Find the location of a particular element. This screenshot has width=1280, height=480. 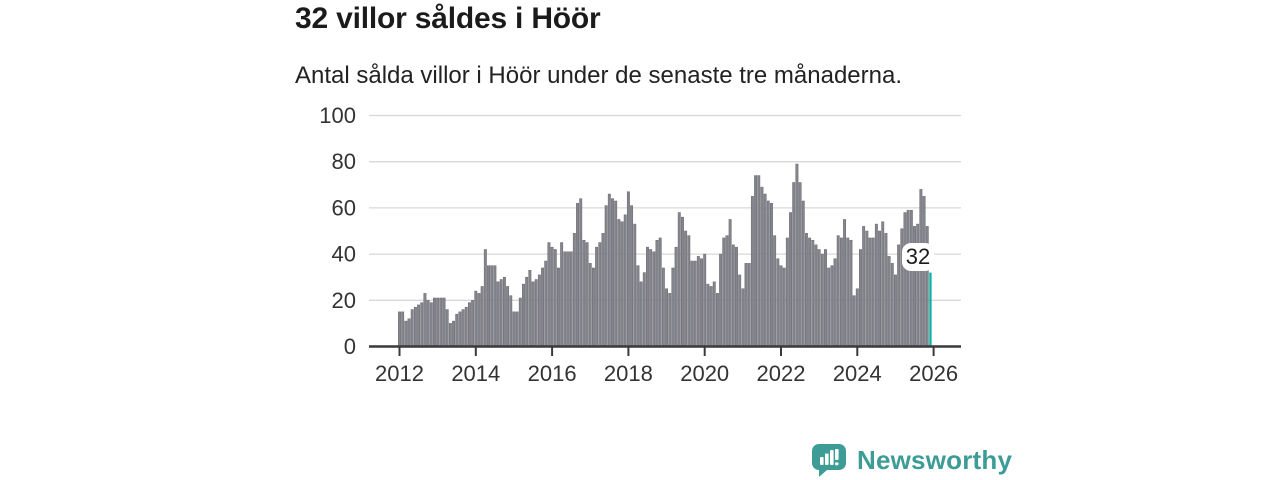

newsworthy-logo-icon is located at coordinates (829, 460).